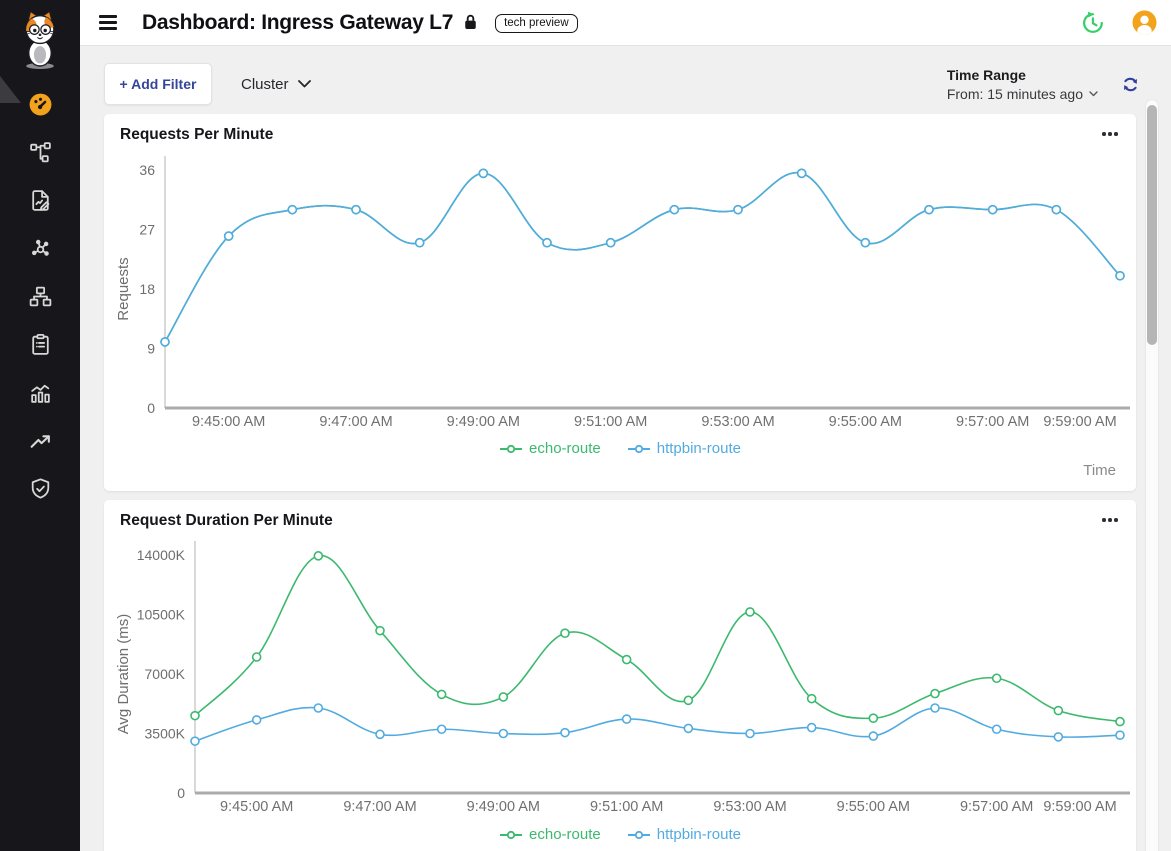 The image size is (1171, 851). I want to click on add-filter-button: + Add Filter, so click(158, 84).